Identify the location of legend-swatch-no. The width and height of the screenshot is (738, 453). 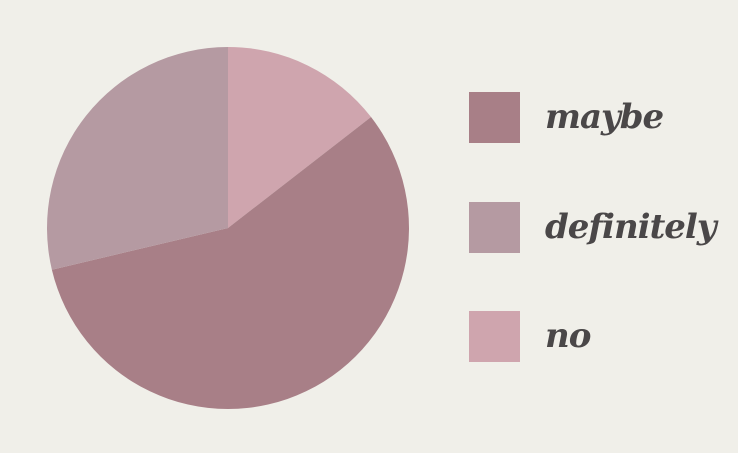
(494, 336).